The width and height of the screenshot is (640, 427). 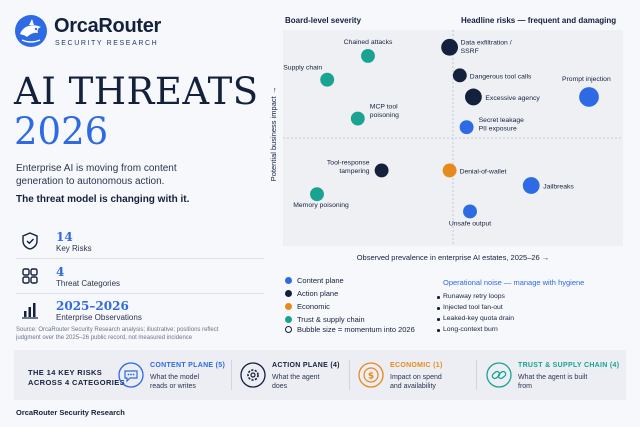 What do you see at coordinates (470, 329) in the screenshot?
I see `noise-item: Long-context burn` at bounding box center [470, 329].